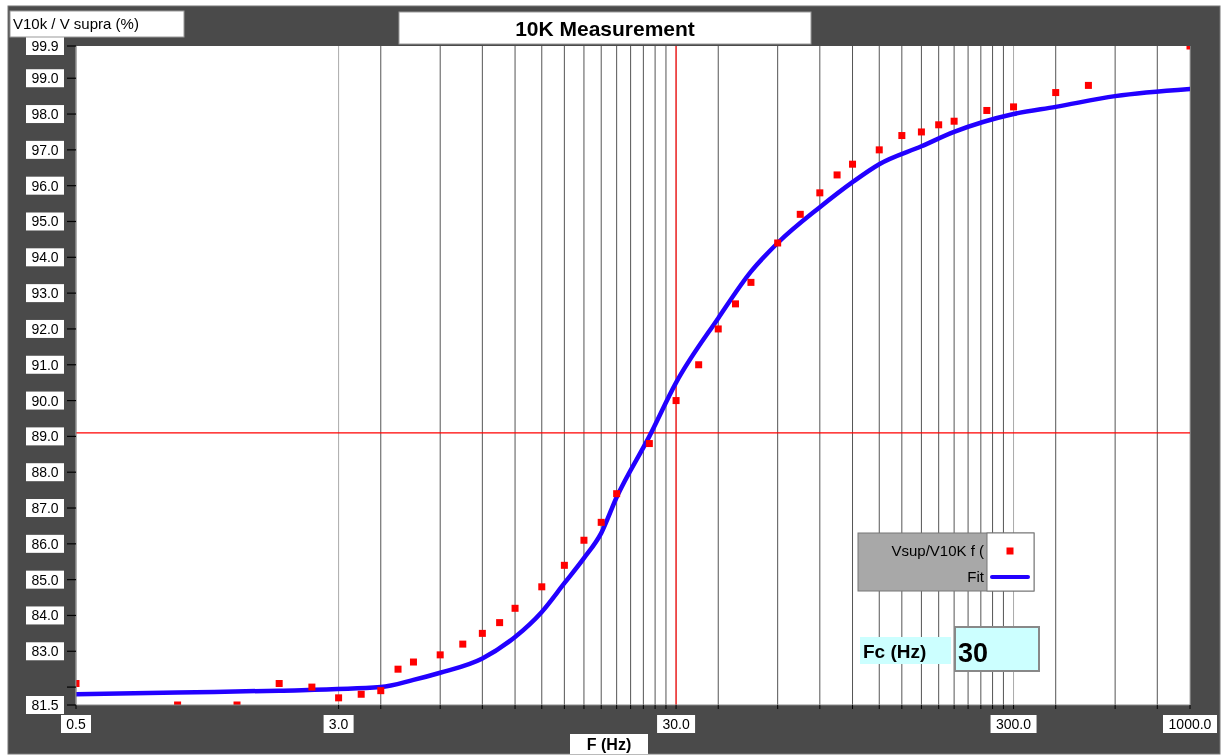 The image size is (1226, 756). Describe the element at coordinates (45, 400) in the screenshot. I see `y-tick-label: 90.0` at that location.